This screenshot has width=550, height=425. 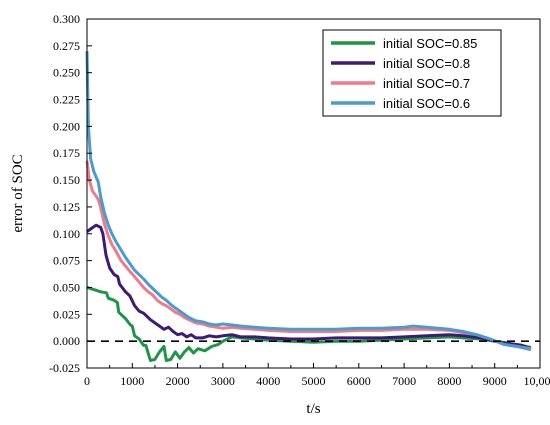 What do you see at coordinates (66, 126) in the screenshot?
I see `y-tick-label: 0.200` at bounding box center [66, 126].